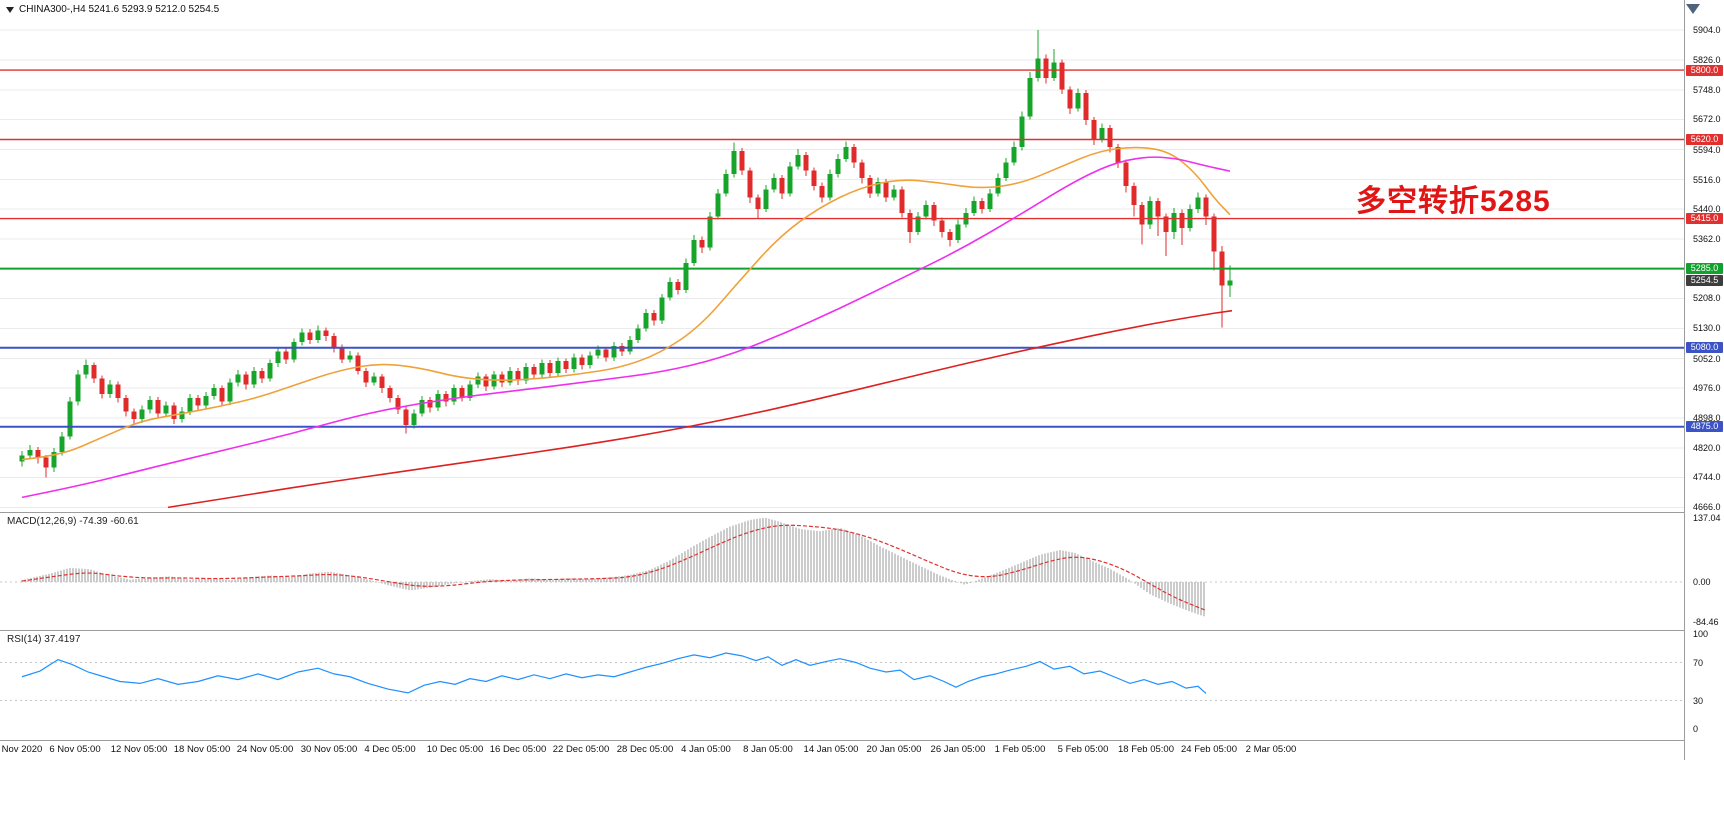 The height and width of the screenshot is (836, 1724). What do you see at coordinates (202, 749) in the screenshot?
I see `time-tick-label: 18 Nov 05:00` at bounding box center [202, 749].